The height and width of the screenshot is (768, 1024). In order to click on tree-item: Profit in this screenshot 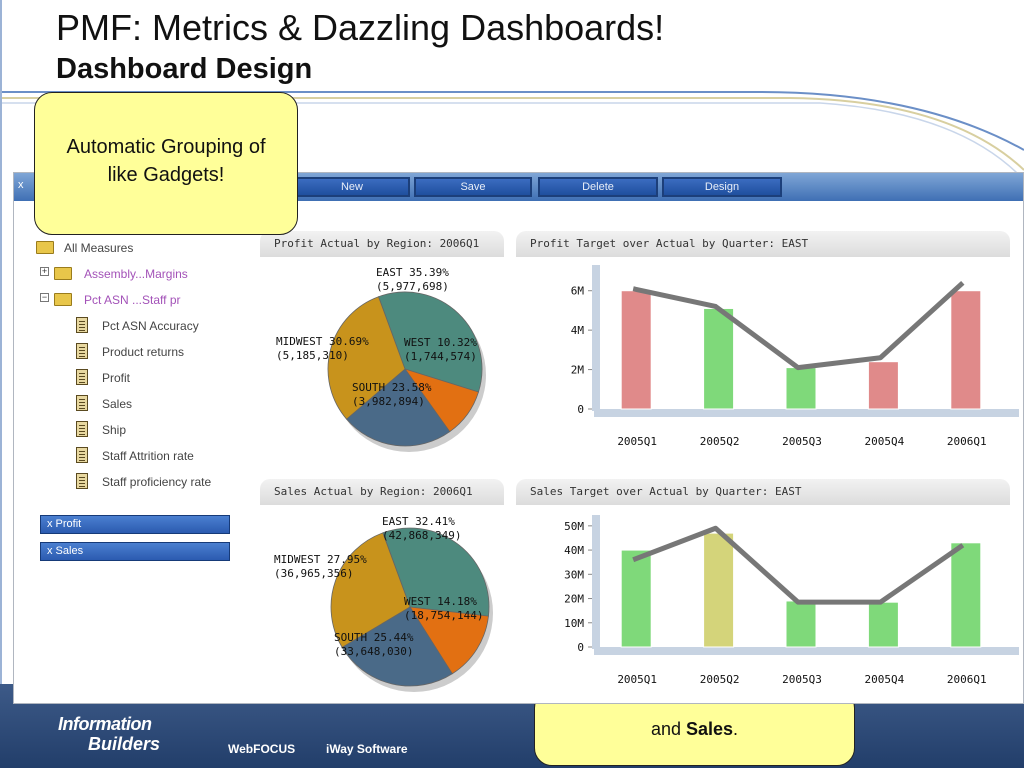, I will do `click(116, 378)`.